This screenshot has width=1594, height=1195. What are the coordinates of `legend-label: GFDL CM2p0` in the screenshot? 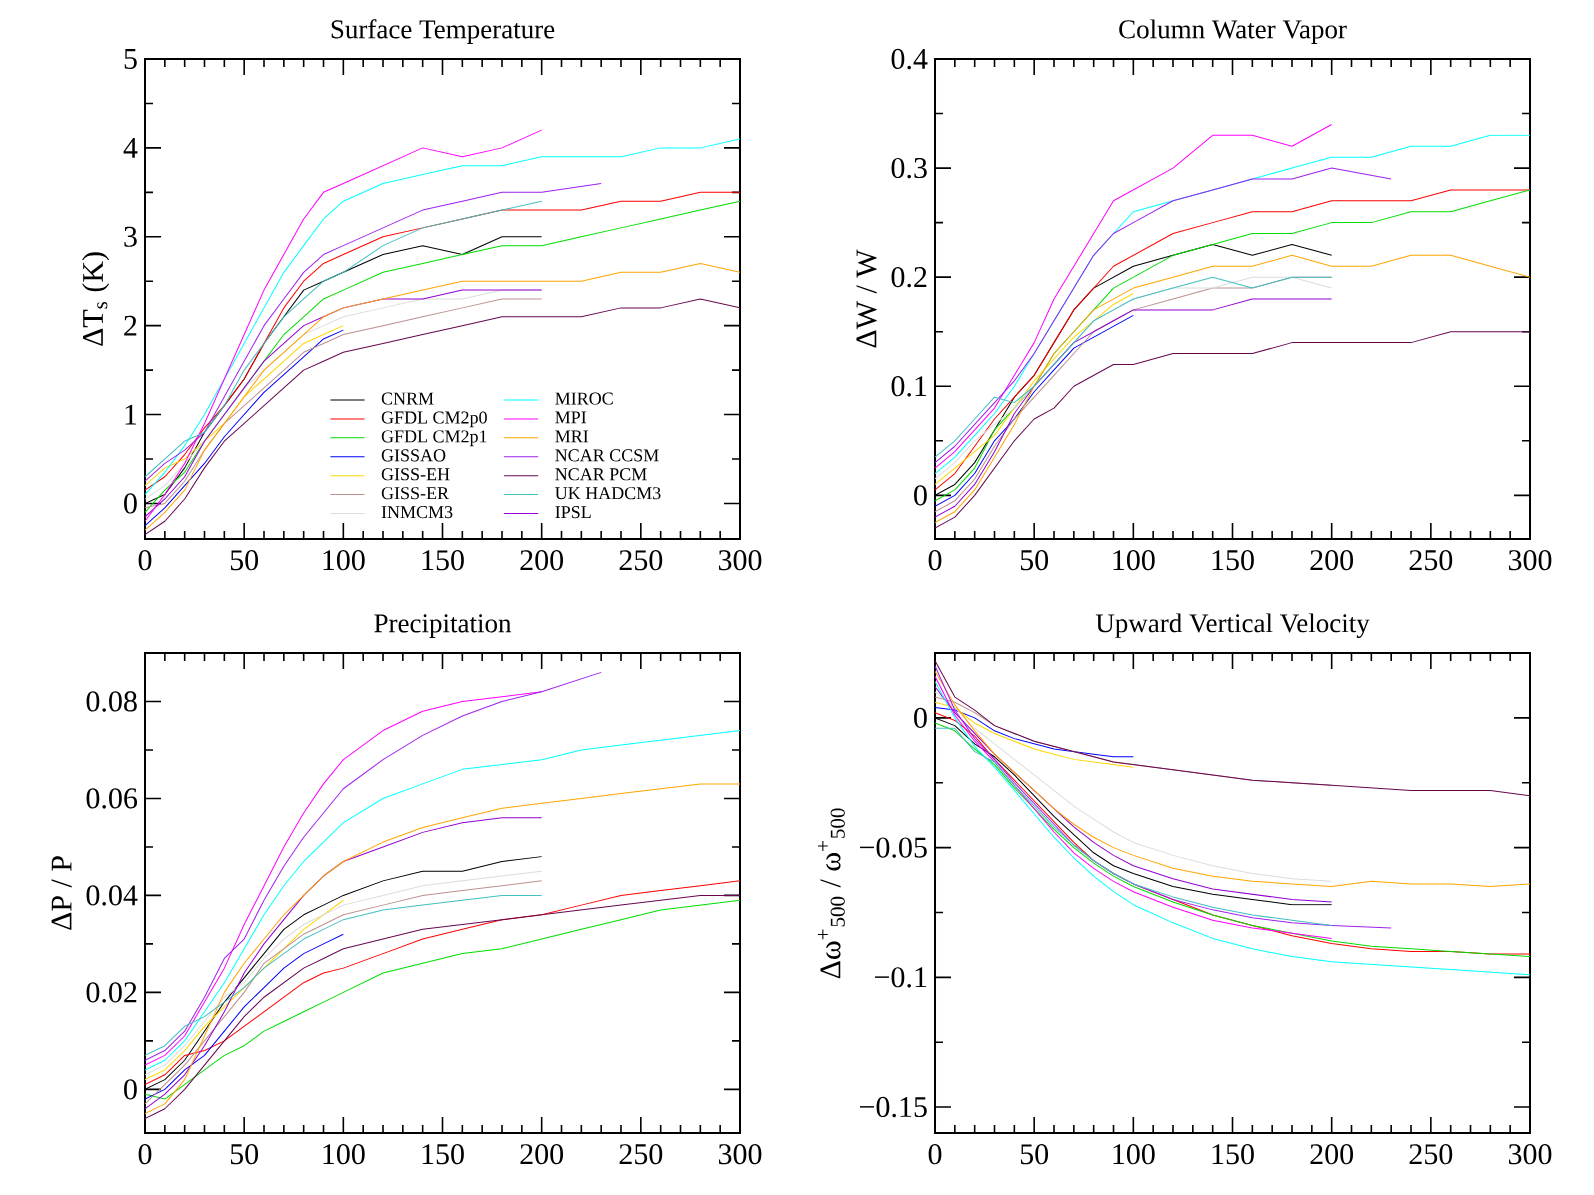 It's located at (434, 419).